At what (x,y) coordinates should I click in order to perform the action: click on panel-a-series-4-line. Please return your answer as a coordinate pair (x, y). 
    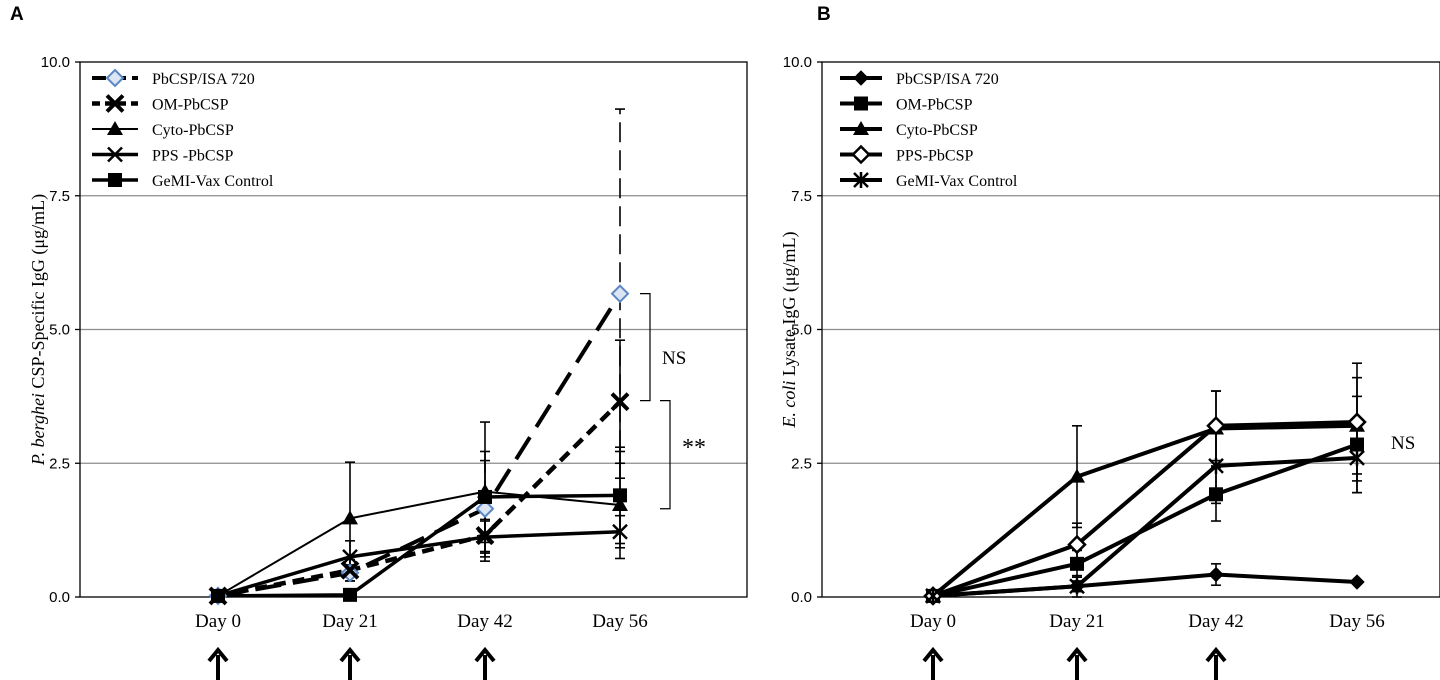
    Looking at the image, I should click on (419, 545).